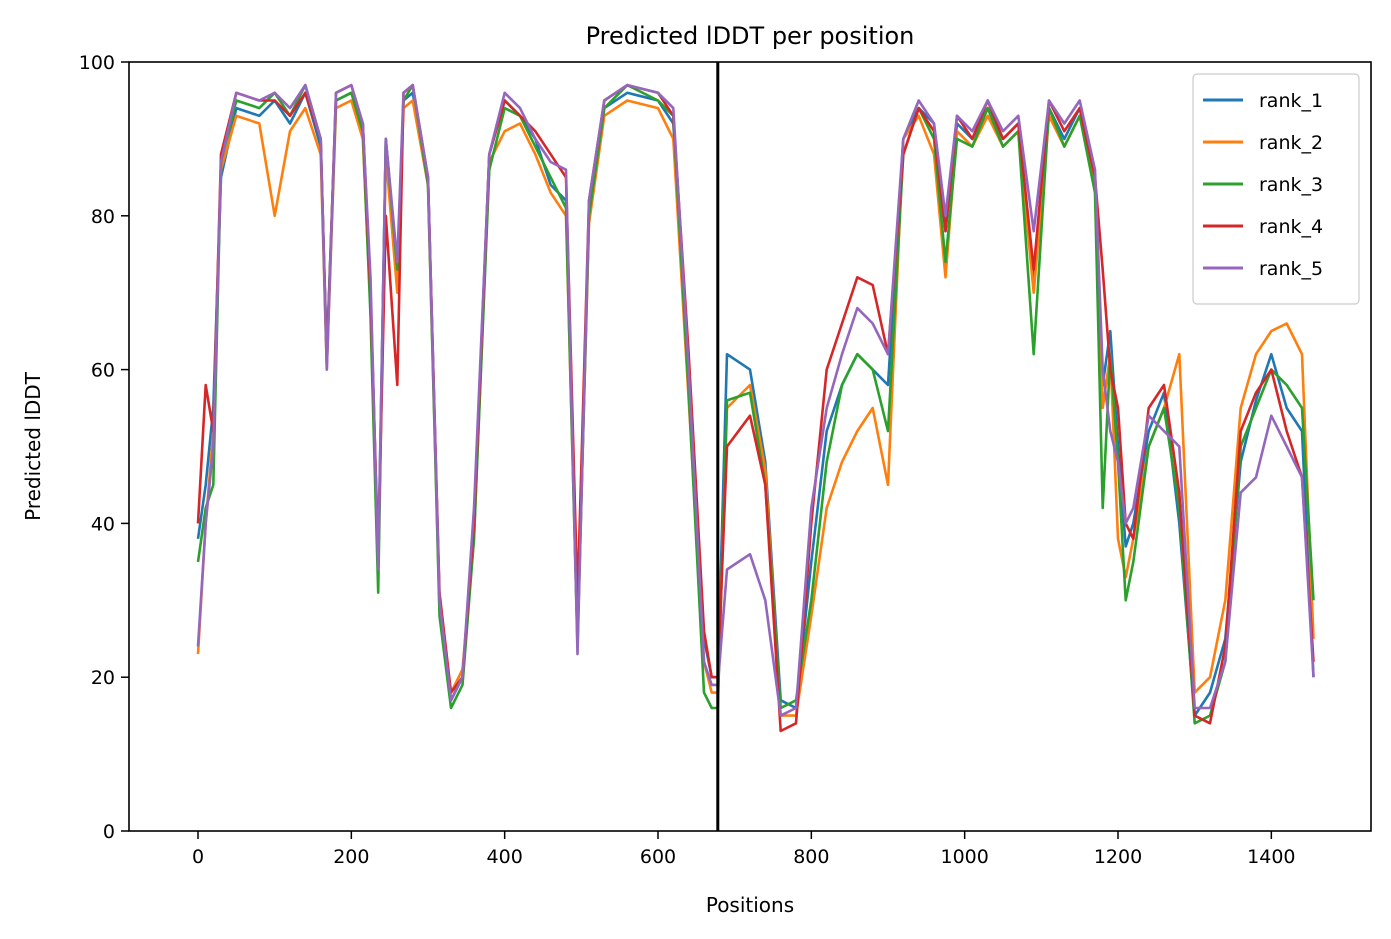  Describe the element at coordinates (750, 905) in the screenshot. I see `x-axis-title: Positions` at that location.